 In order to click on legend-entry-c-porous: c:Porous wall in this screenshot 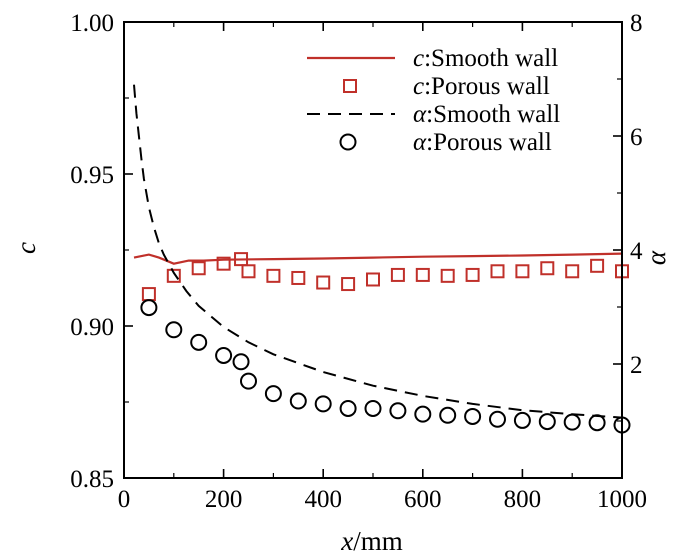, I will do `click(446, 86)`.